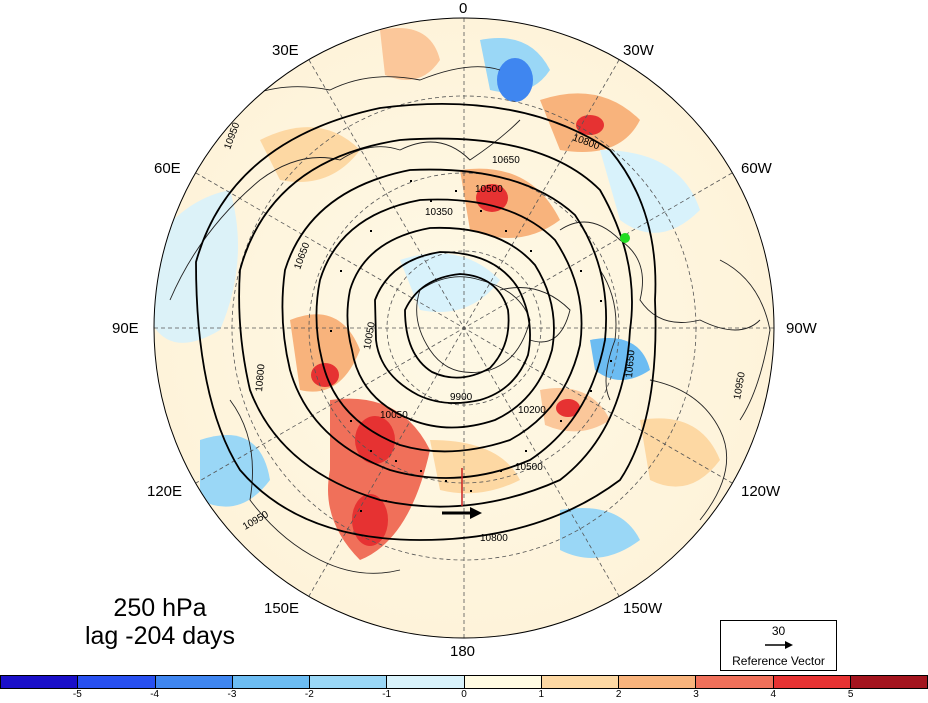 The width and height of the screenshot is (928, 703). Describe the element at coordinates (125, 328) in the screenshot. I see `lon-label-90e: 90E` at that location.